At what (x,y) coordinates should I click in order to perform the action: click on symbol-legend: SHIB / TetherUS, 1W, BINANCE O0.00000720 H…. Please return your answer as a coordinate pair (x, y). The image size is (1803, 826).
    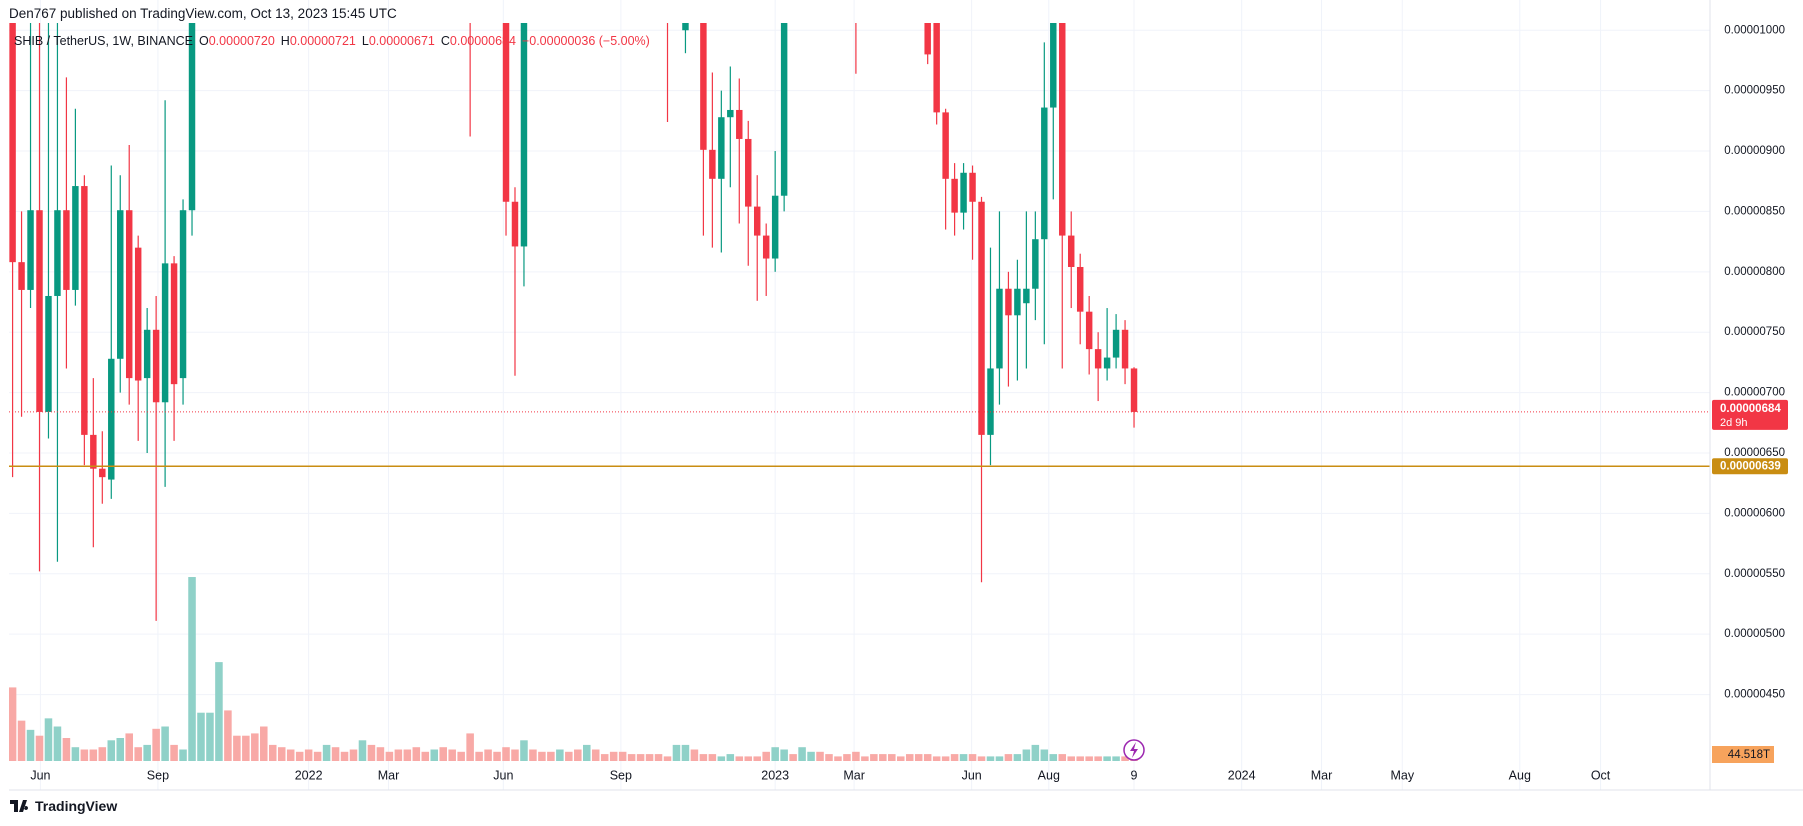
    Looking at the image, I should click on (332, 41).